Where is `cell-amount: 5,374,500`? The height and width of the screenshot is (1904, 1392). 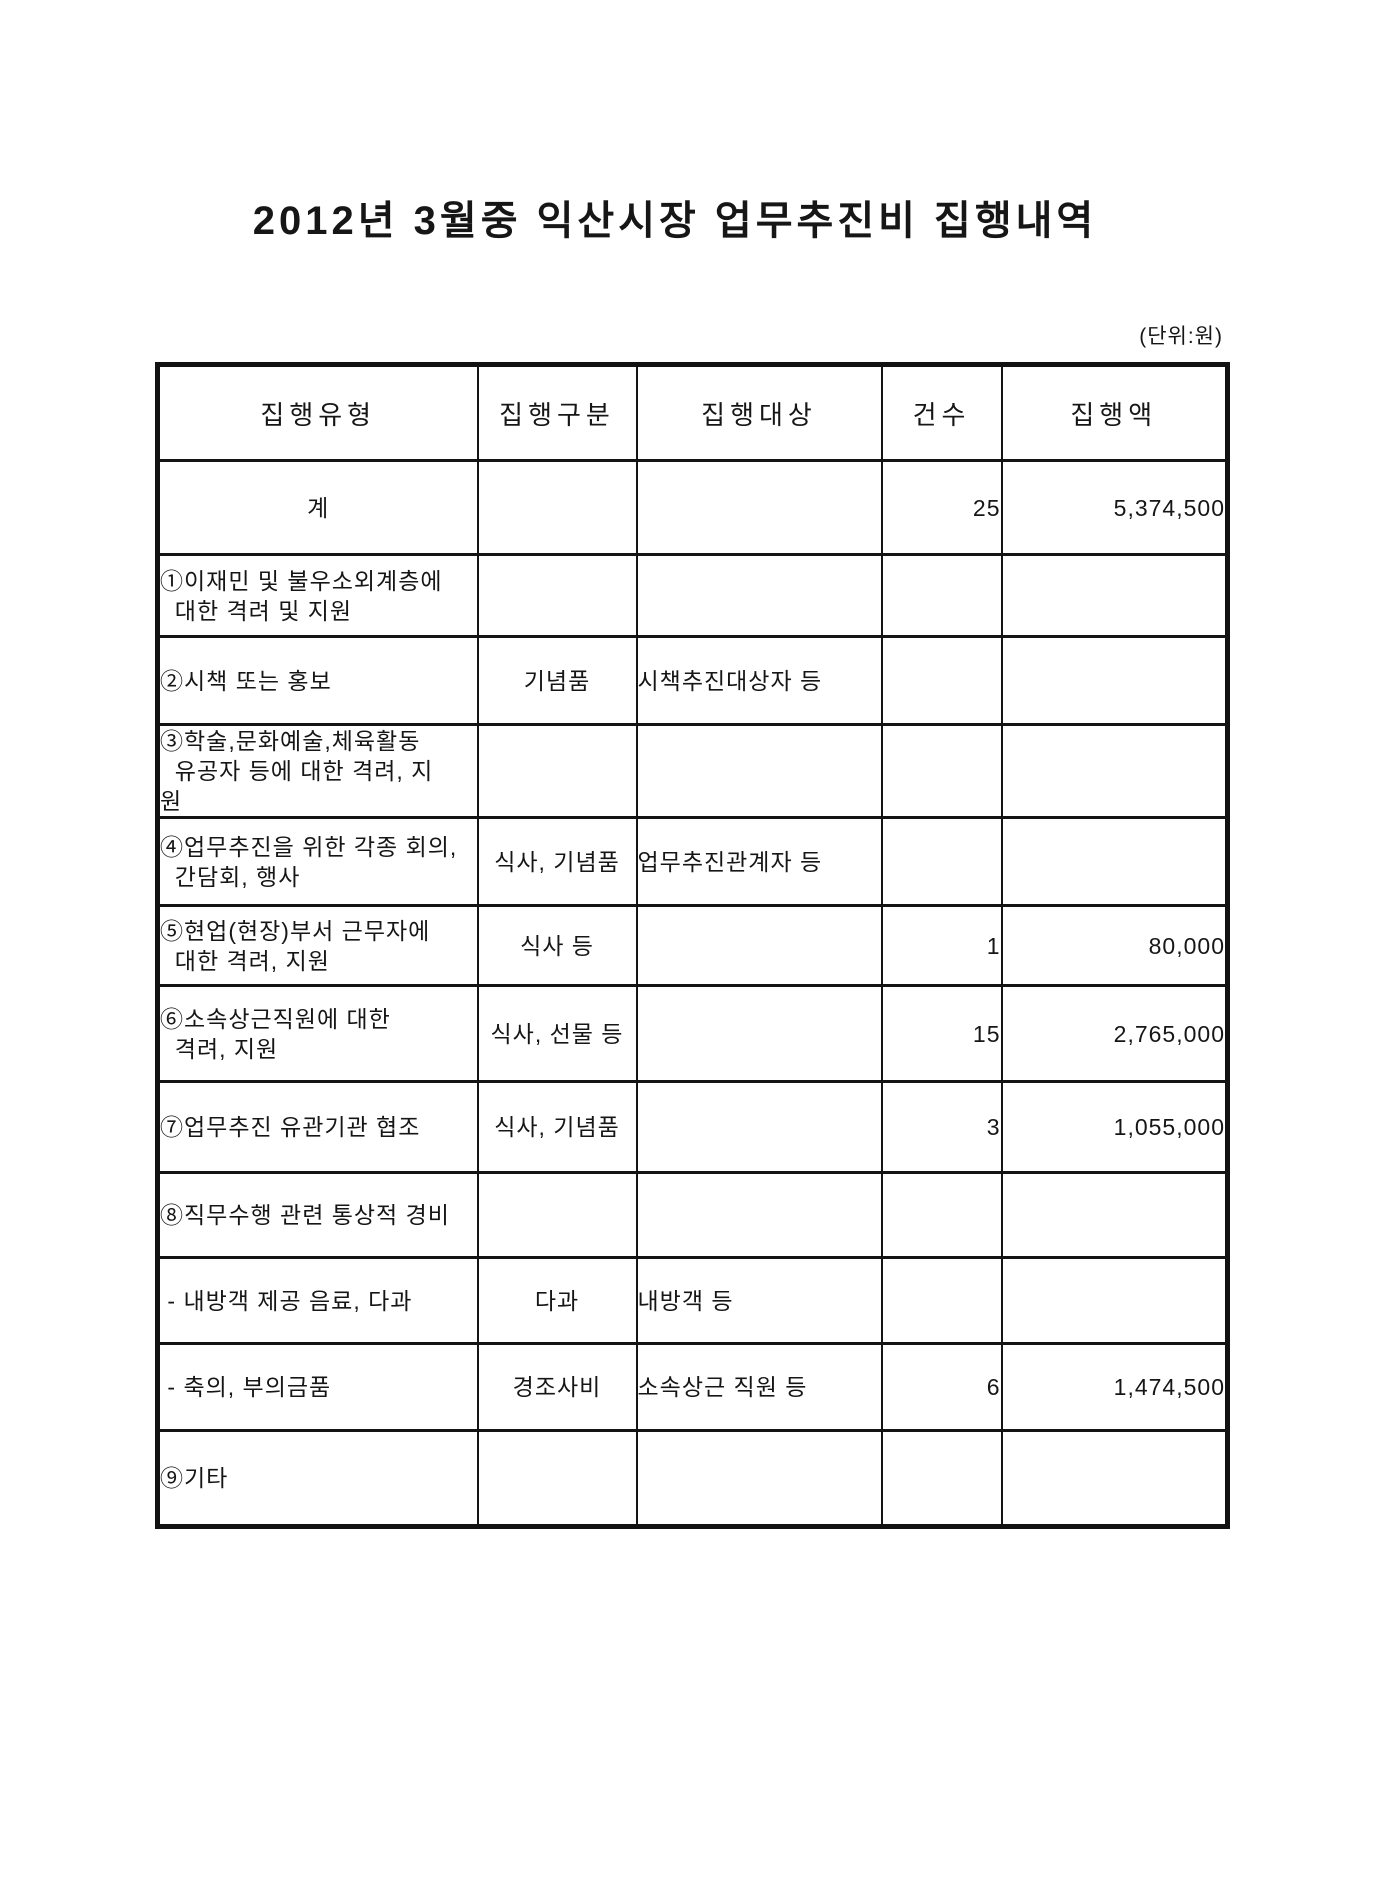
cell-amount: 5,374,500 is located at coordinates (1114, 507).